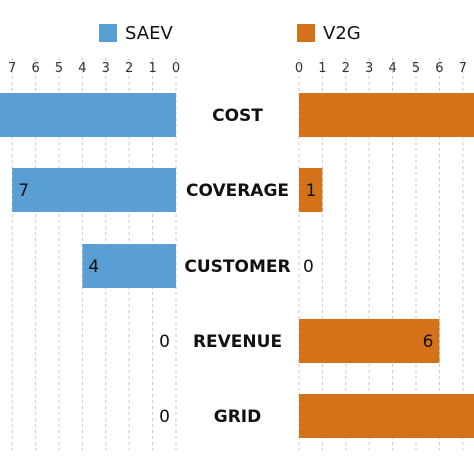 This screenshot has height=474, width=474. I want to click on bar-v2g-revenue, so click(369, 341).